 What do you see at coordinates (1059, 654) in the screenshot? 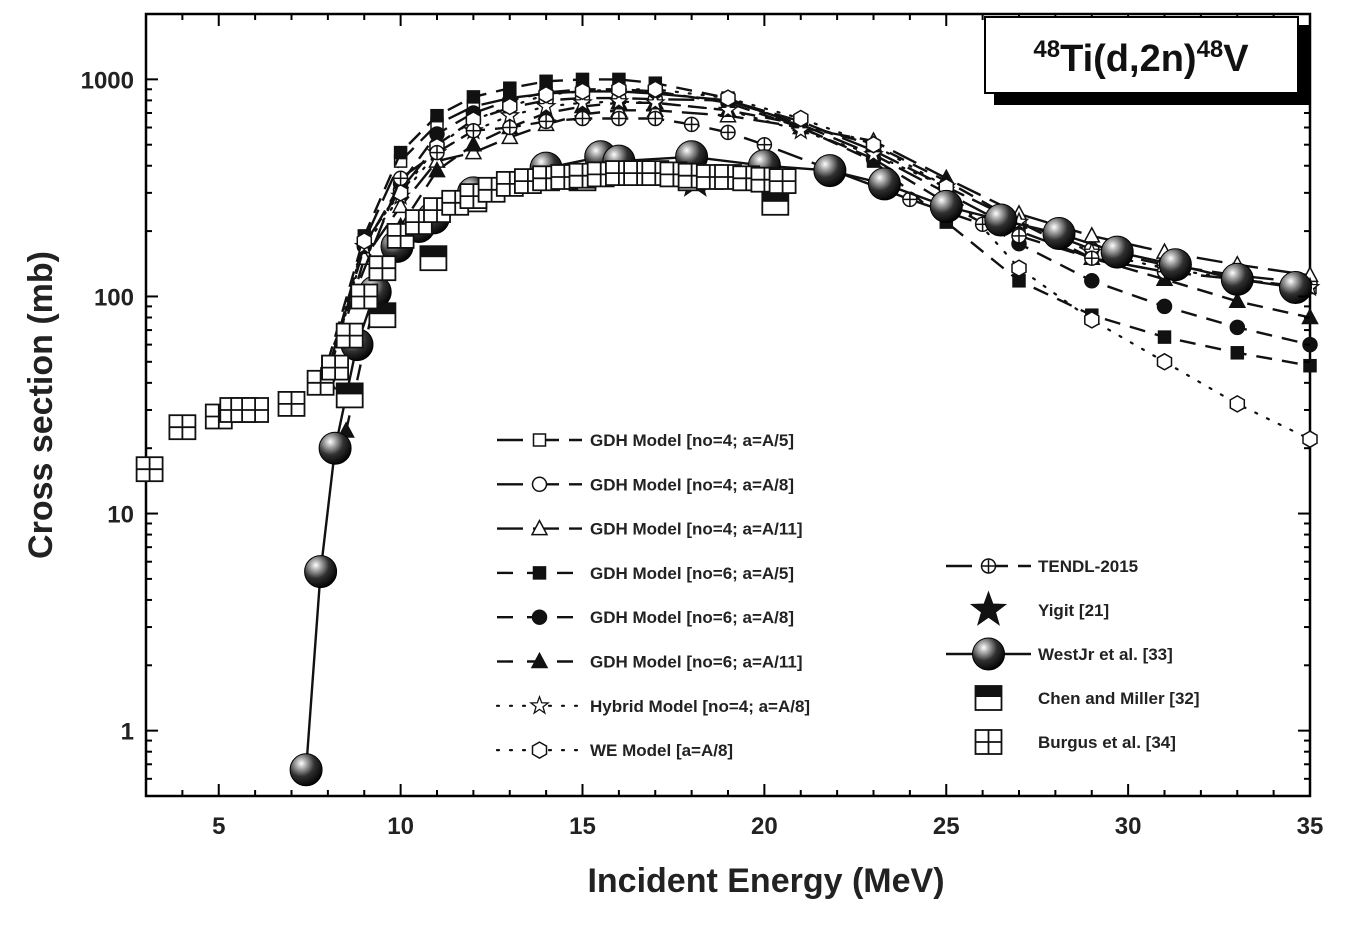
I see `legend-entry-westjr-et-al-33: WestJr et al. [33]` at bounding box center [1059, 654].